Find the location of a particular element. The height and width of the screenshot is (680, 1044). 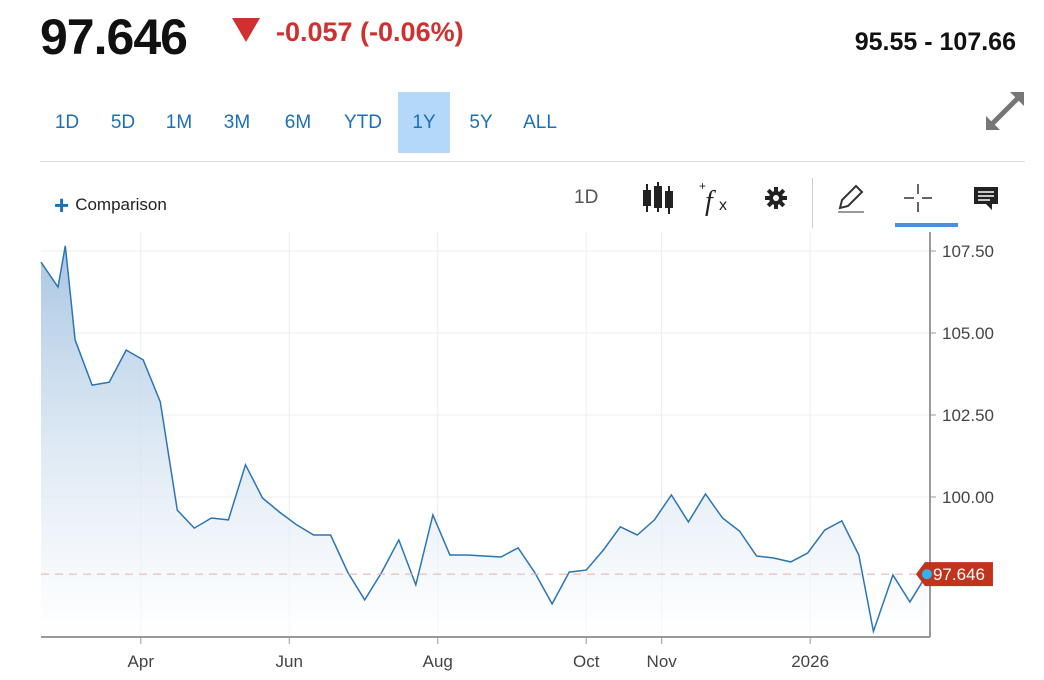

timeframe-5d: 5D is located at coordinates (123, 122).